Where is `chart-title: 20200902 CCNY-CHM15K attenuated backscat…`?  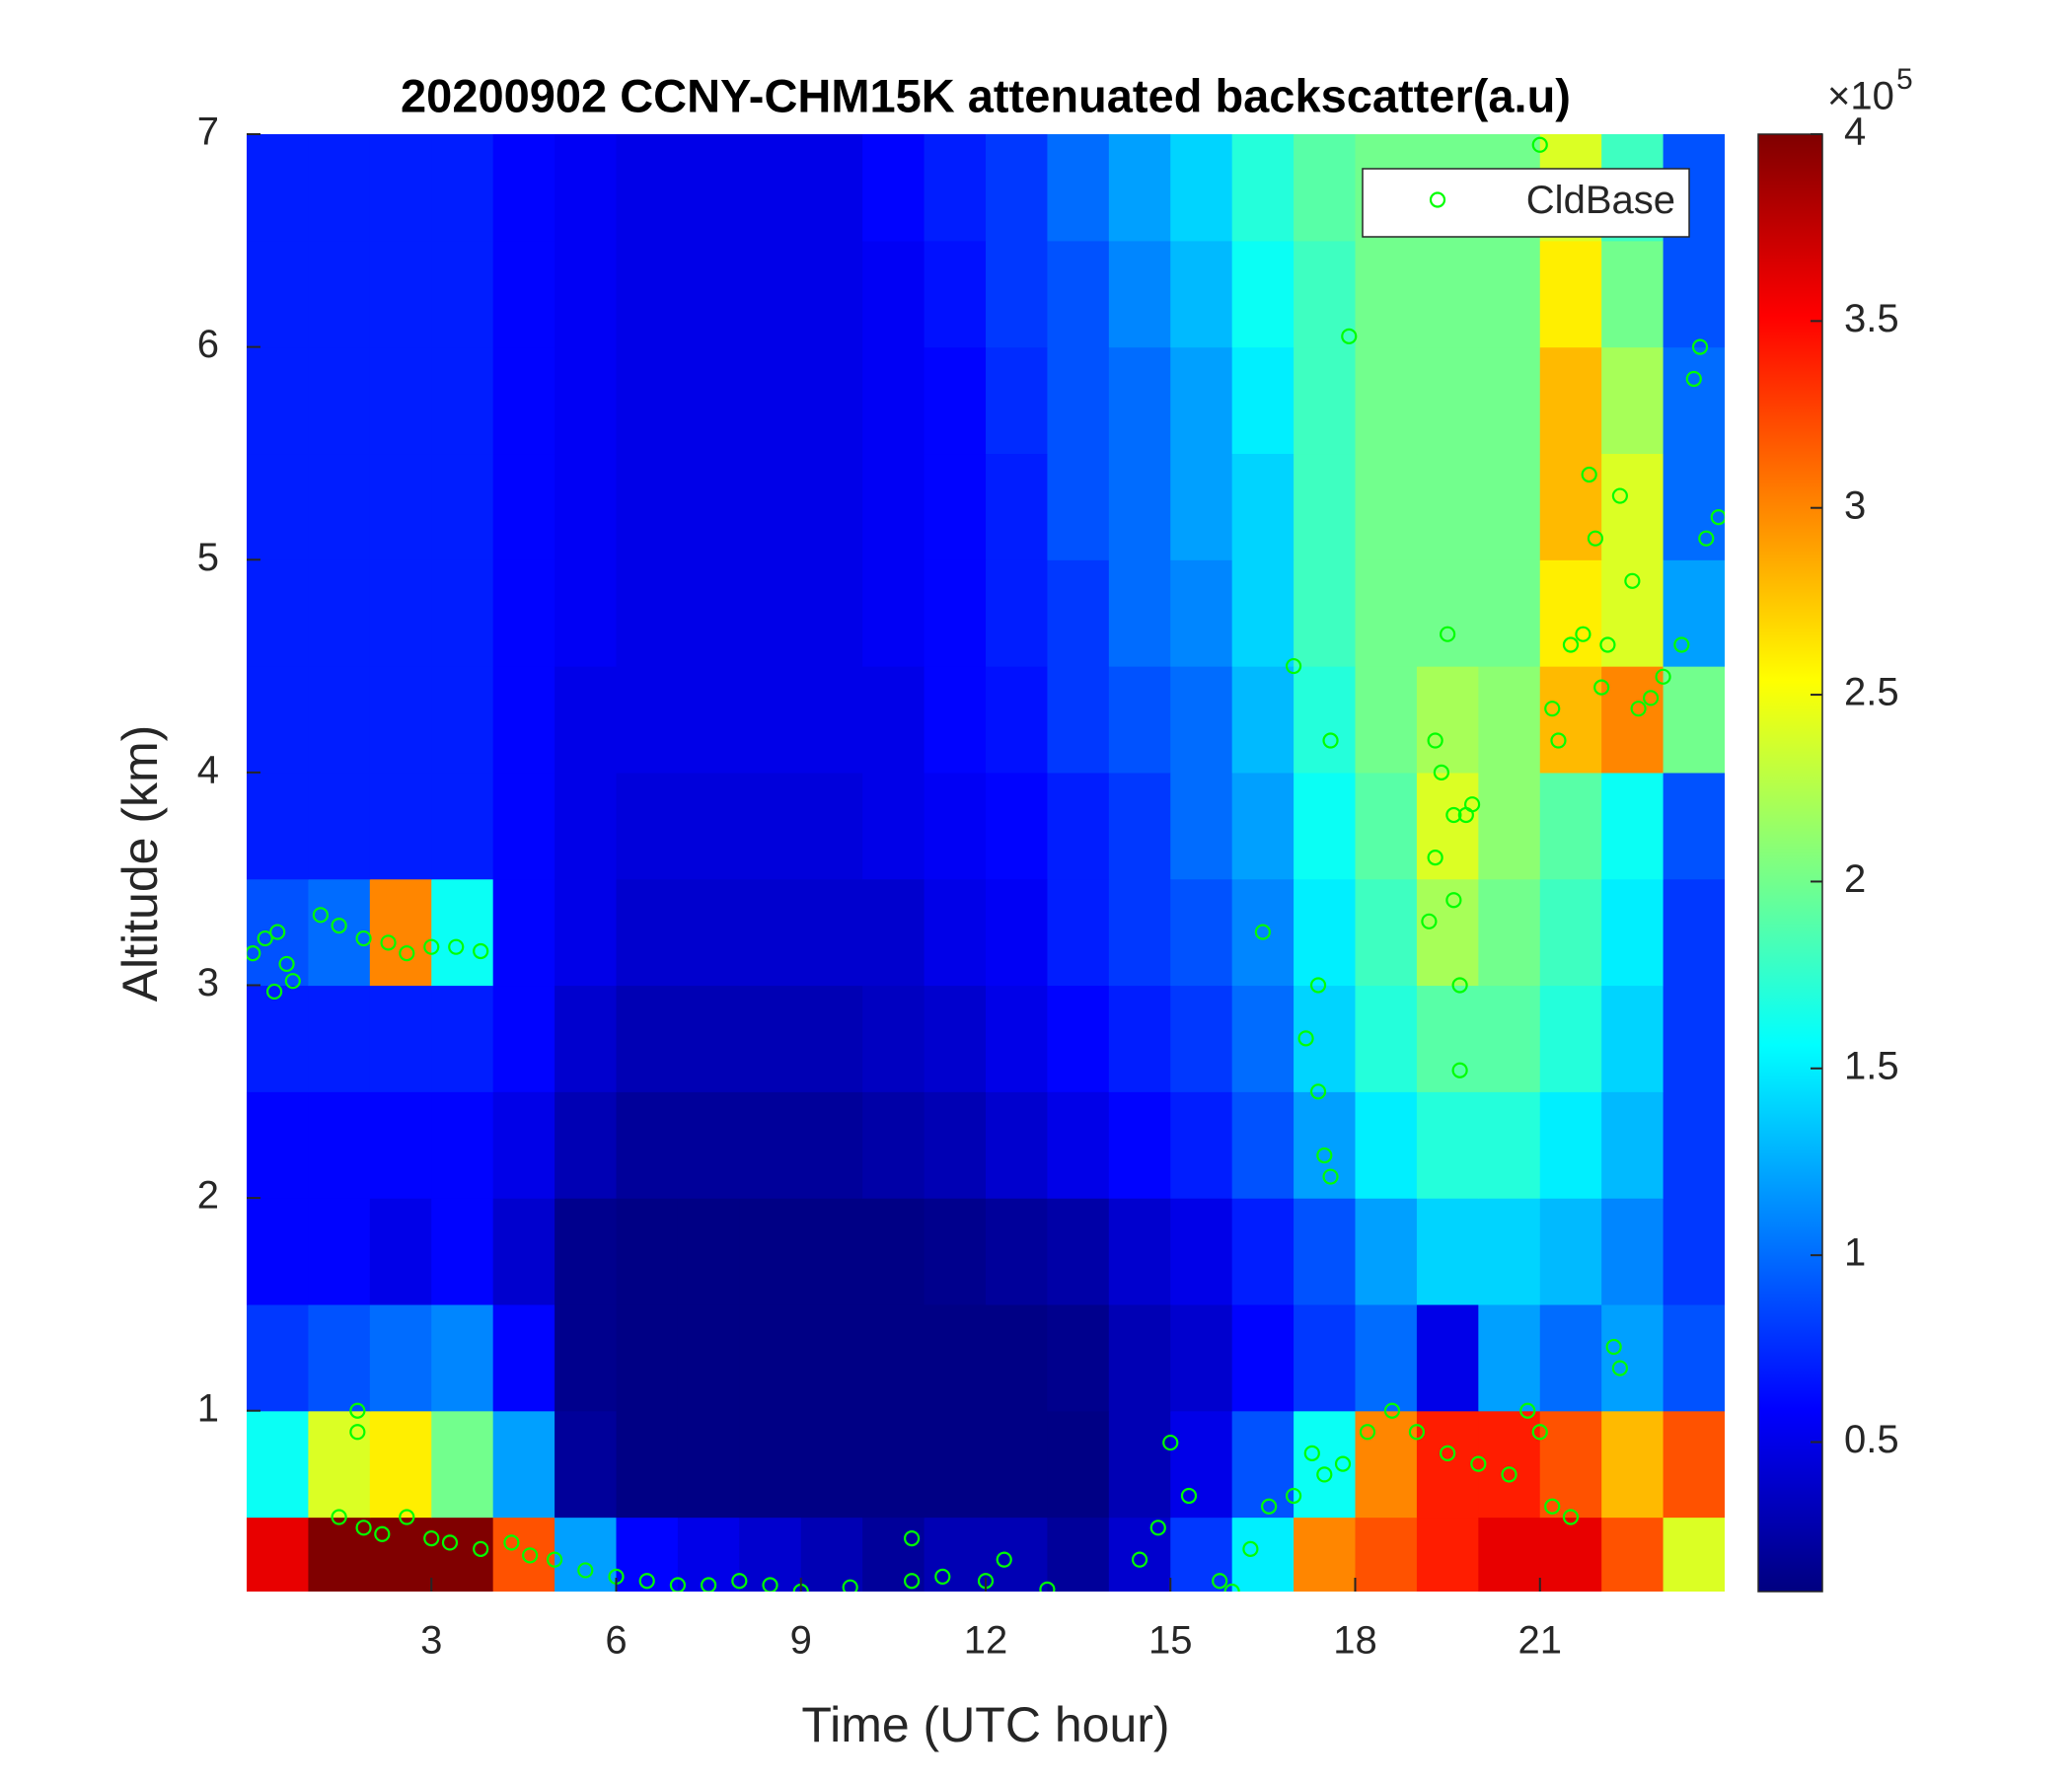 chart-title: 20200902 CCNY-CHM15K attenuated backscat… is located at coordinates (986, 95).